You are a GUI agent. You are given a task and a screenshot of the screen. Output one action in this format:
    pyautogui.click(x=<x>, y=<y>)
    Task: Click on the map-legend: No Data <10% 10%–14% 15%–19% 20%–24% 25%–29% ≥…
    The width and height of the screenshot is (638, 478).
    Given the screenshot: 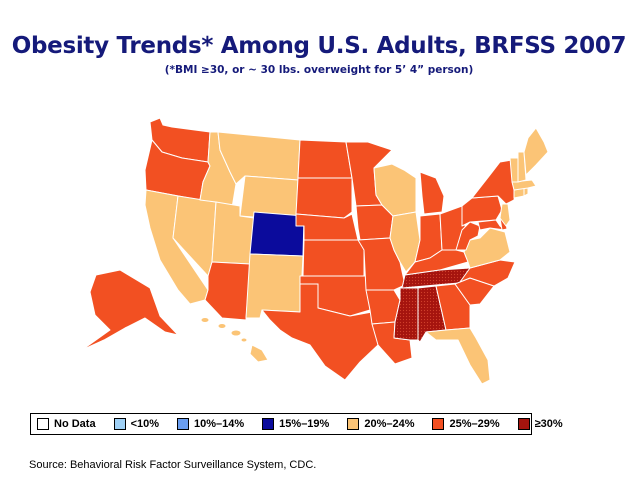 What is the action you would take?
    pyautogui.click(x=296, y=424)
    